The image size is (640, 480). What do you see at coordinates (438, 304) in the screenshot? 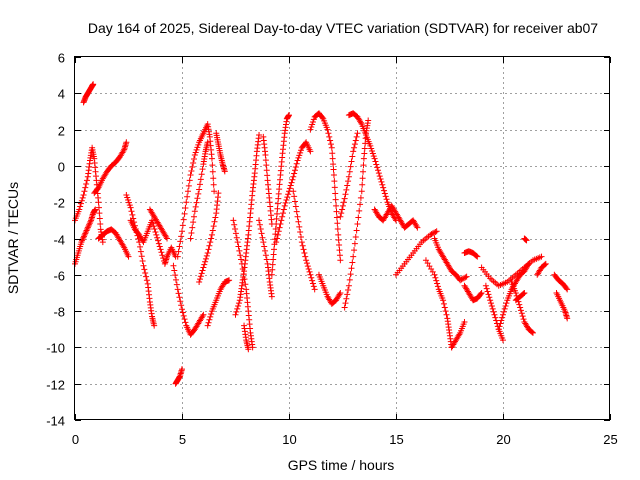
I see `series-arc-ae` at bounding box center [438, 304].